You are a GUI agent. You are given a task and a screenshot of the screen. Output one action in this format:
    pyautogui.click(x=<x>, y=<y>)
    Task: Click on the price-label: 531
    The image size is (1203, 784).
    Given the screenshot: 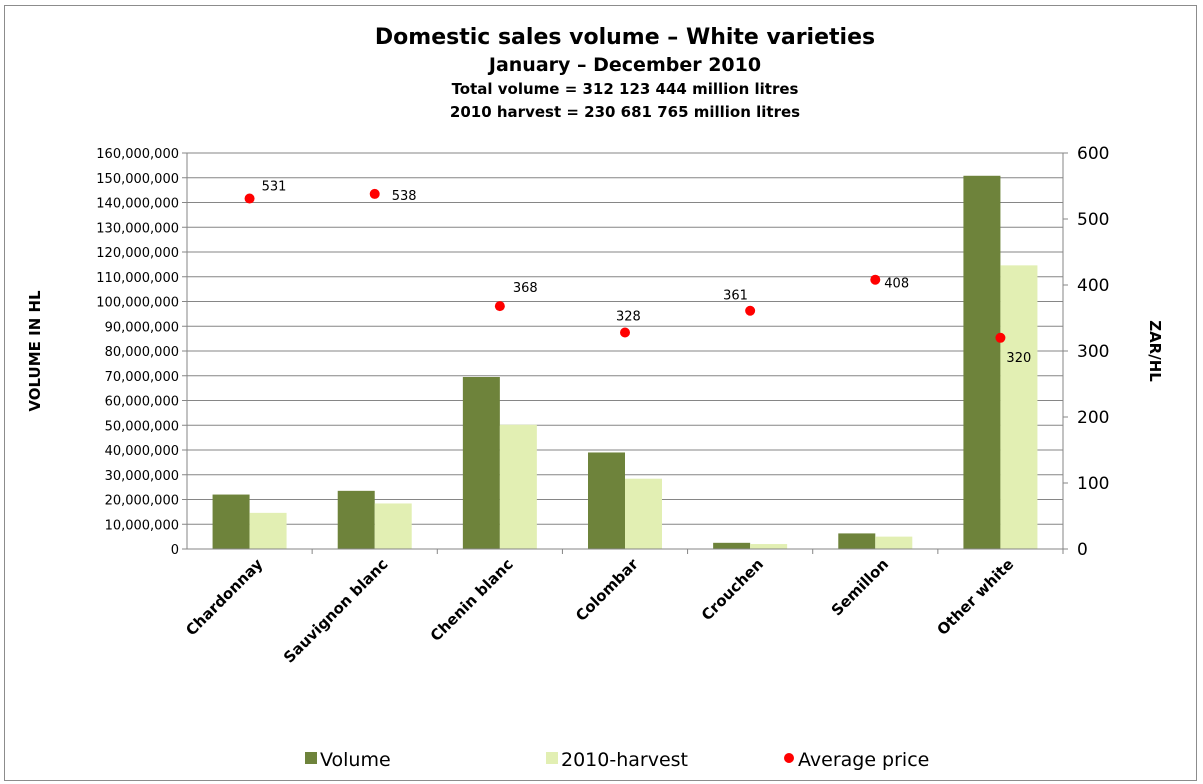 What is the action you would take?
    pyautogui.click(x=274, y=187)
    